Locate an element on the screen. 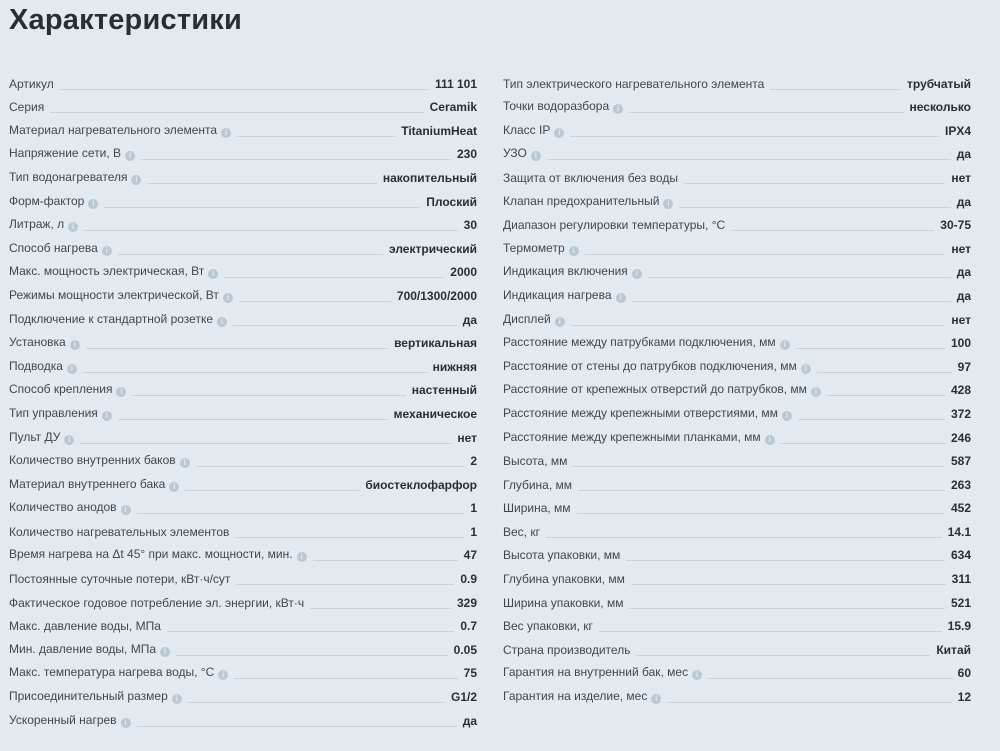  spec-row: Индикация включения i да is located at coordinates (737, 268).